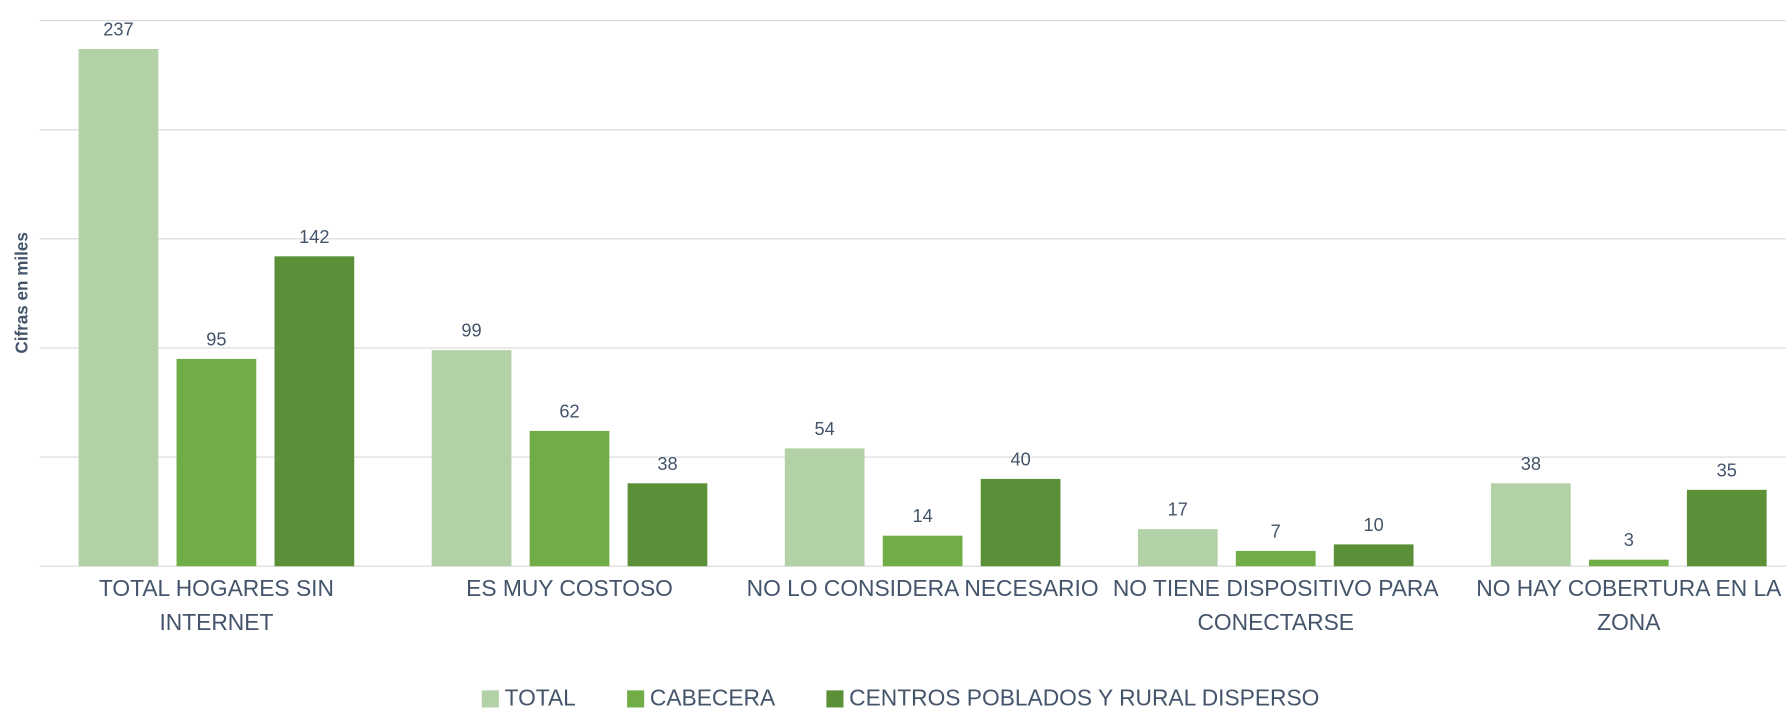  Describe the element at coordinates (1727, 470) in the screenshot. I see `data-label: 35` at that location.